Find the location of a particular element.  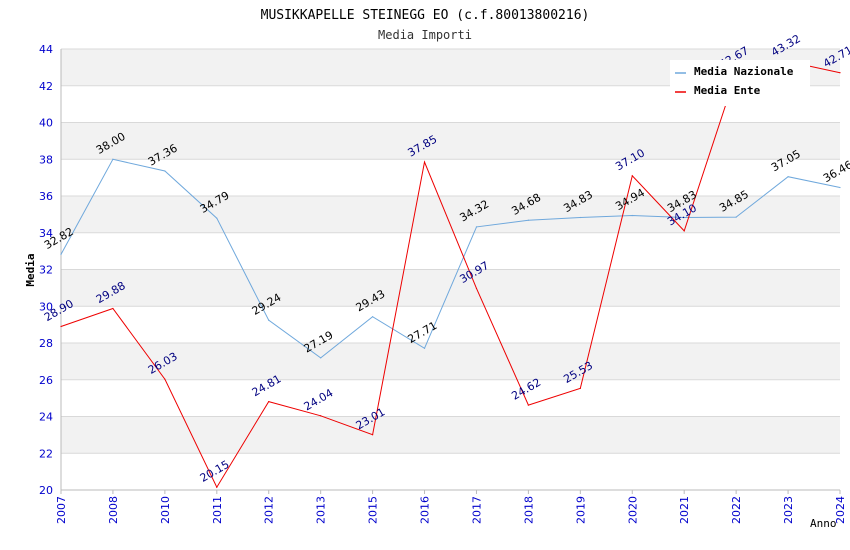

x-tick-label: 2007 is located at coordinates (61, 510).